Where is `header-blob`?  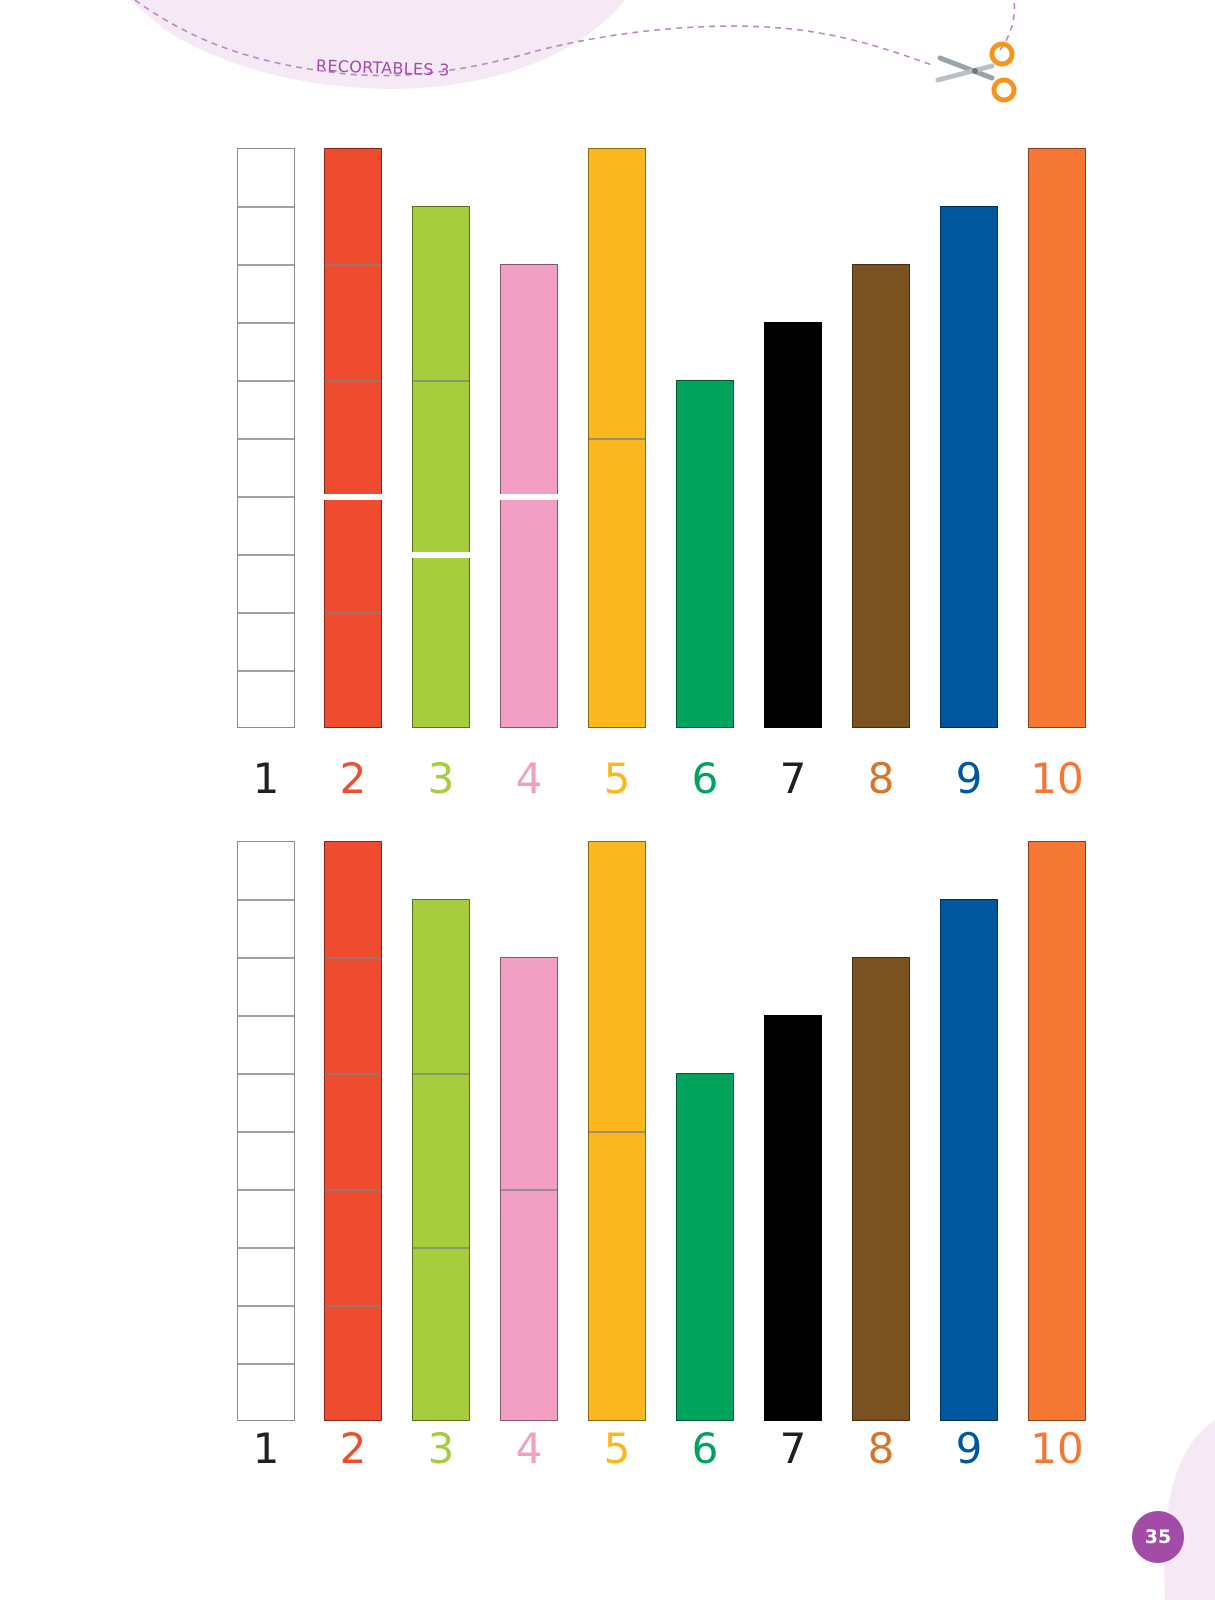 header-blob is located at coordinates (377, 44).